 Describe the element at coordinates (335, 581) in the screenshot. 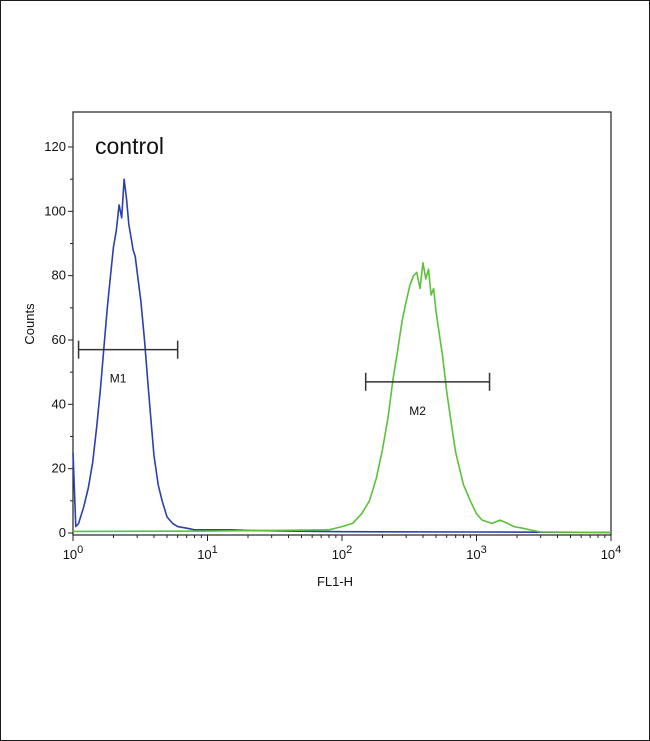

I see `x-axis-title: FL1-H` at that location.